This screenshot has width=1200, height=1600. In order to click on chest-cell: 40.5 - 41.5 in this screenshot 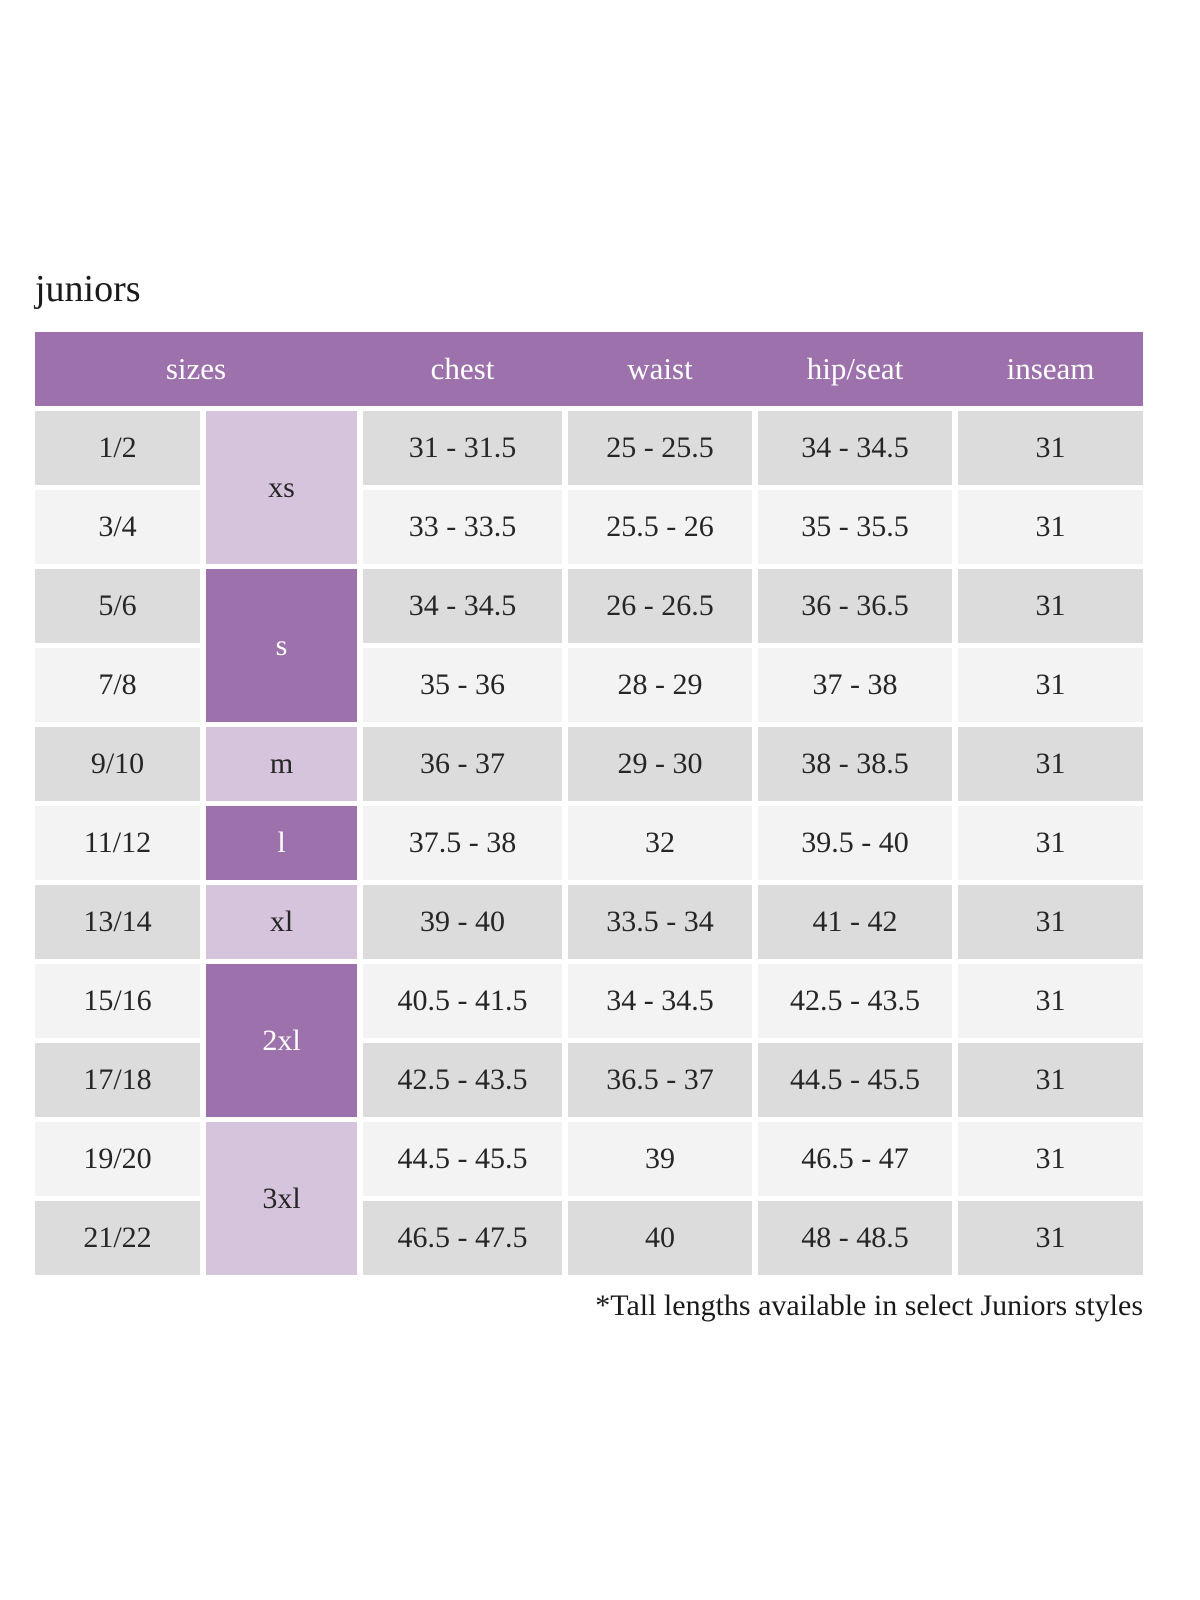, I will do `click(462, 1001)`.